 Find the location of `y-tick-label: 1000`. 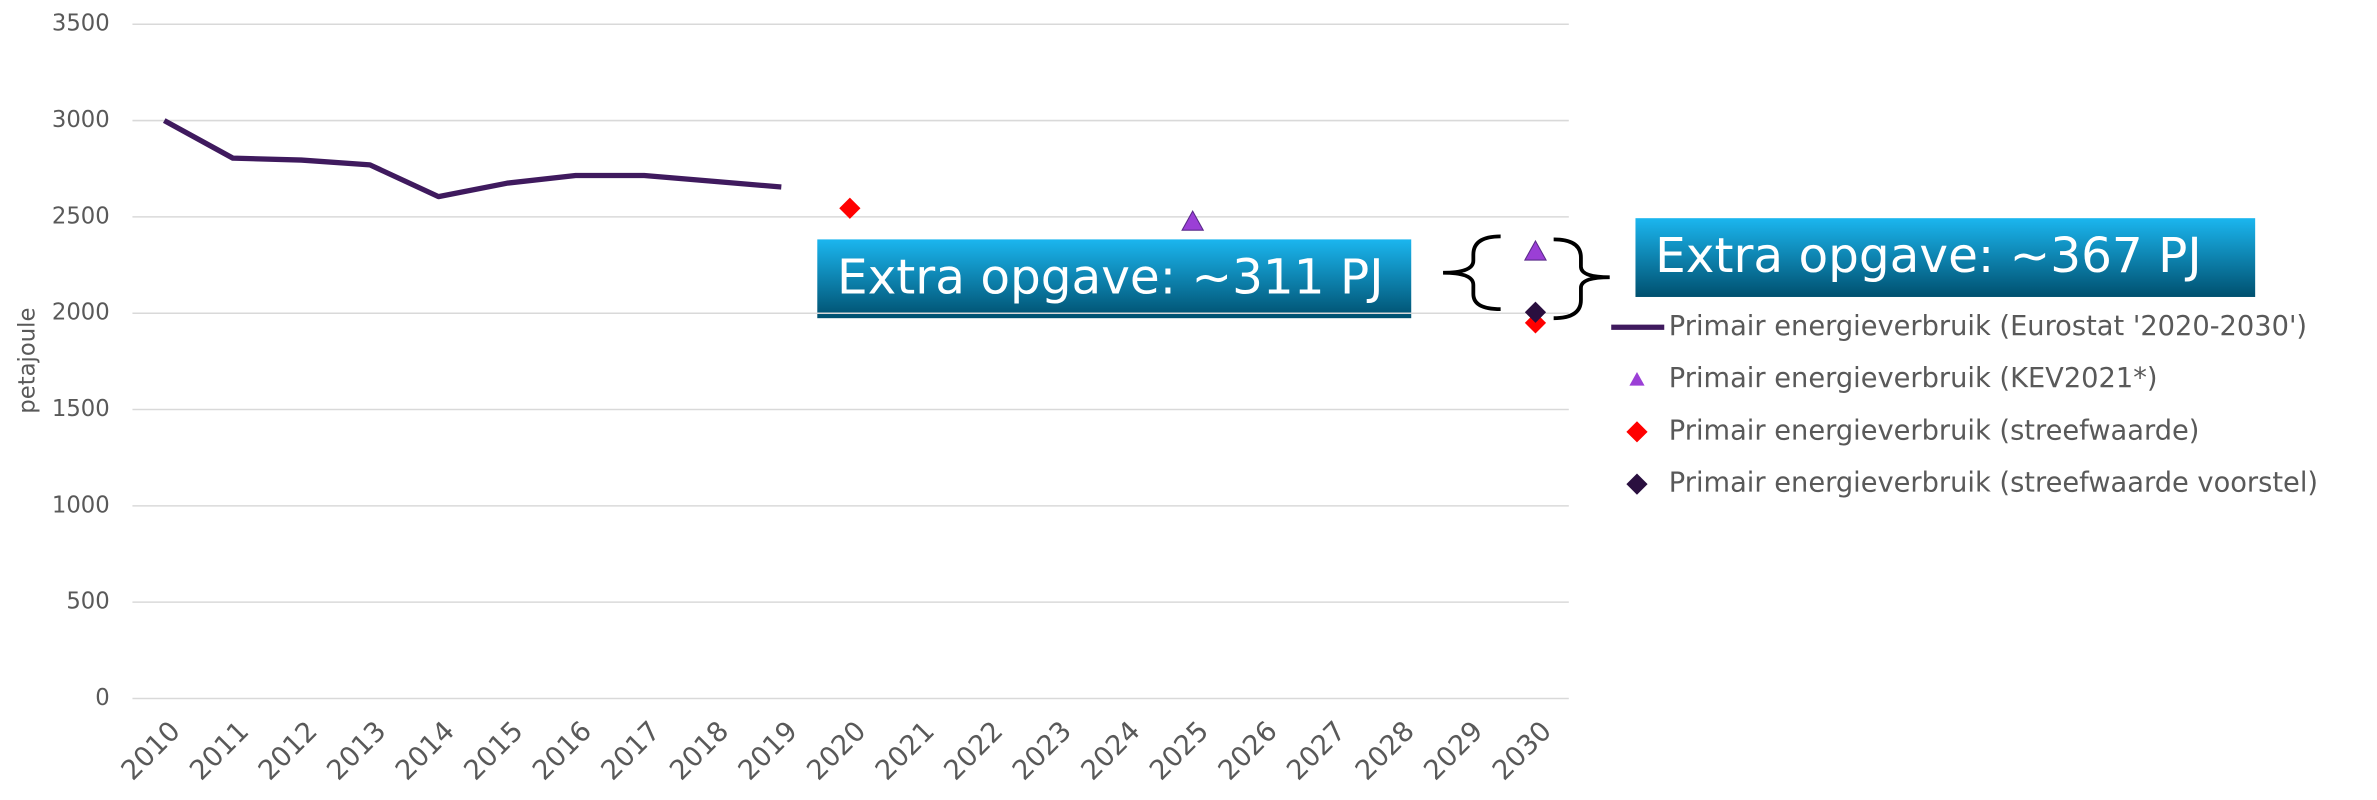

y-tick-label: 1000 is located at coordinates (81, 505).